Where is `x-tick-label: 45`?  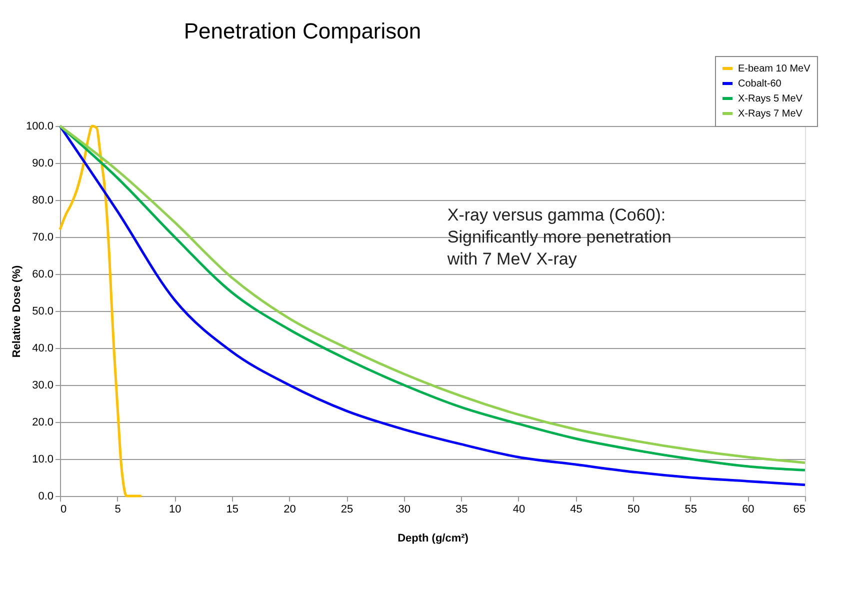 x-tick-label: 45 is located at coordinates (576, 510).